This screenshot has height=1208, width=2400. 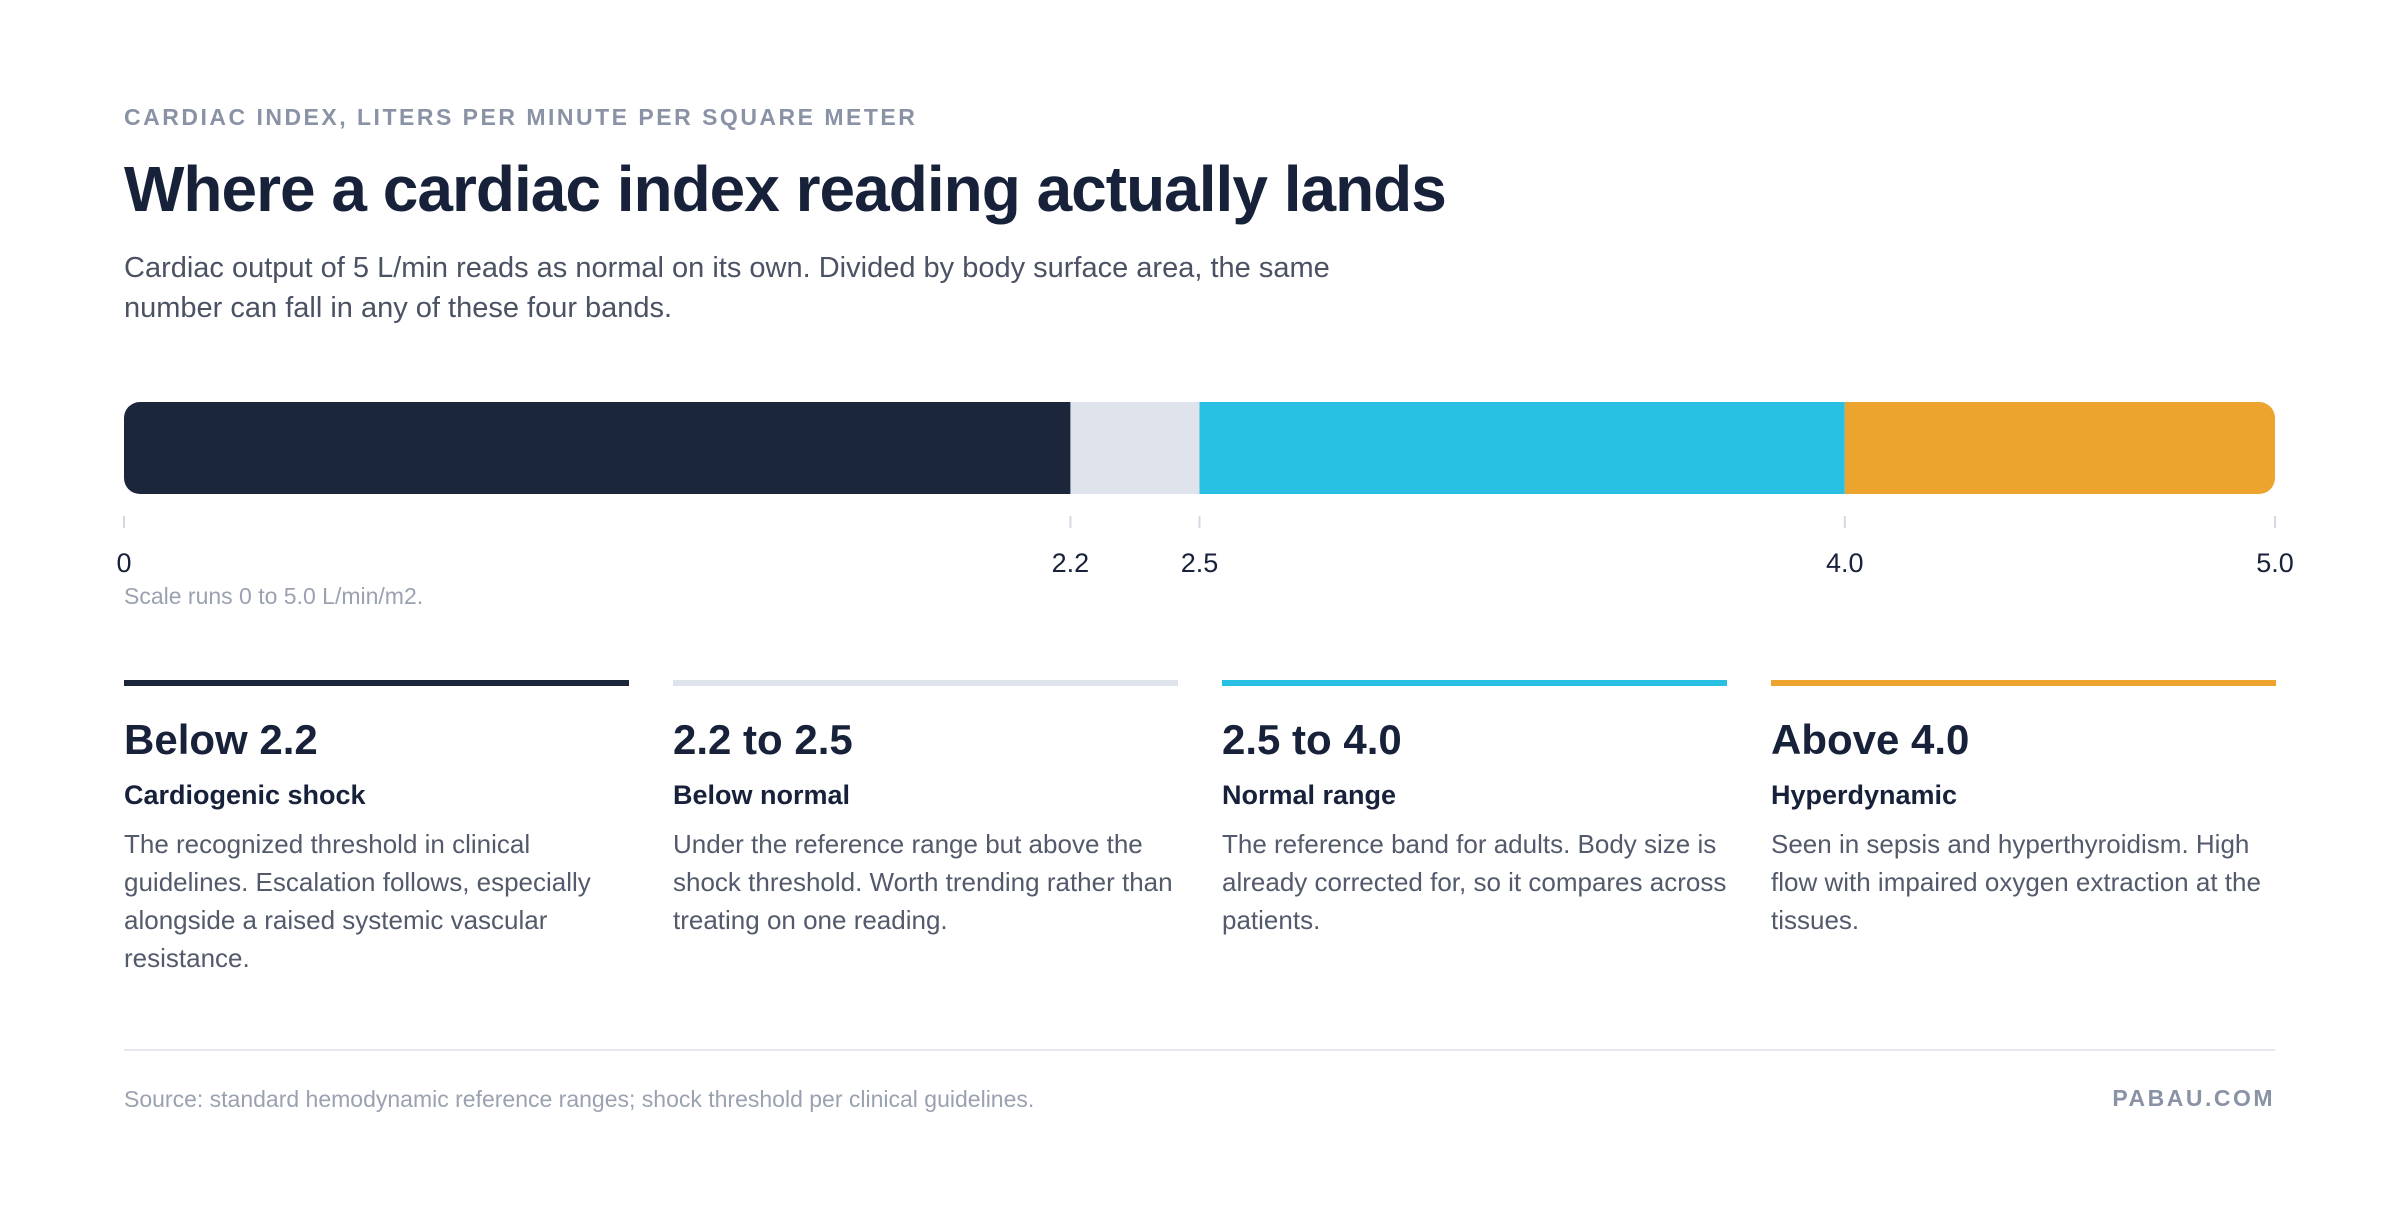 I want to click on x-tick-label: 0, so click(x=123, y=563).